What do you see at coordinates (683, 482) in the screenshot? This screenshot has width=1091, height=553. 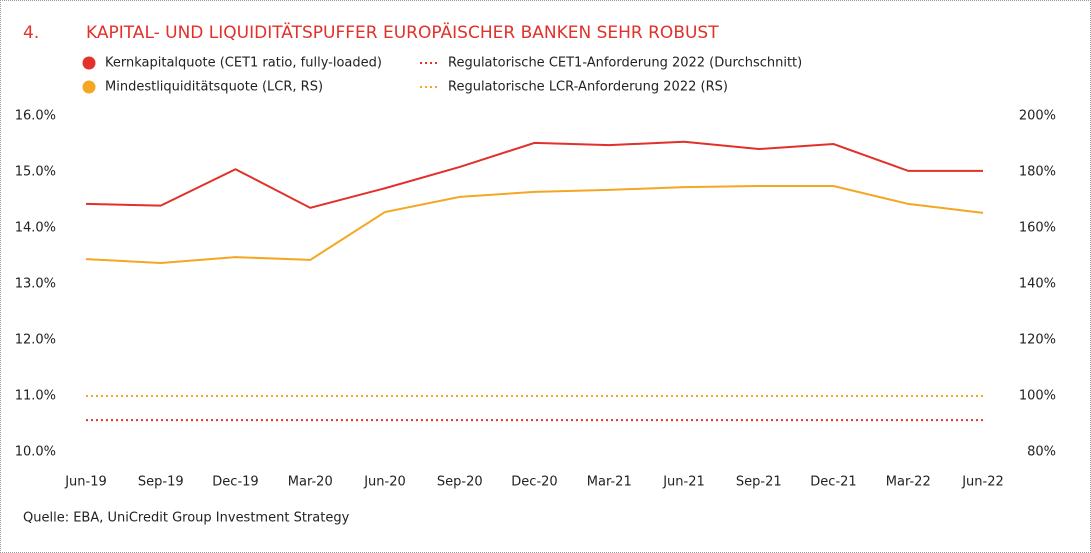 I see `x-tick-label: Jun-21` at bounding box center [683, 482].